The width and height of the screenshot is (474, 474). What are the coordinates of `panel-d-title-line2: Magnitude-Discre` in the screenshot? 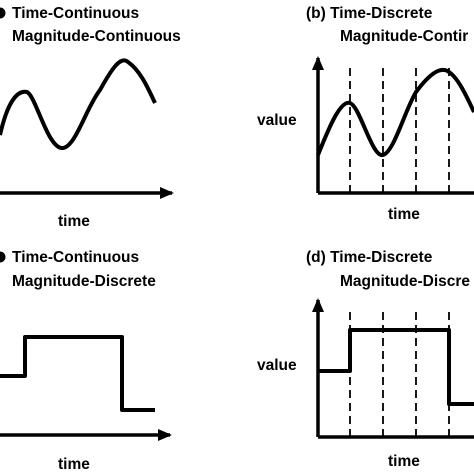 It's located at (405, 281).